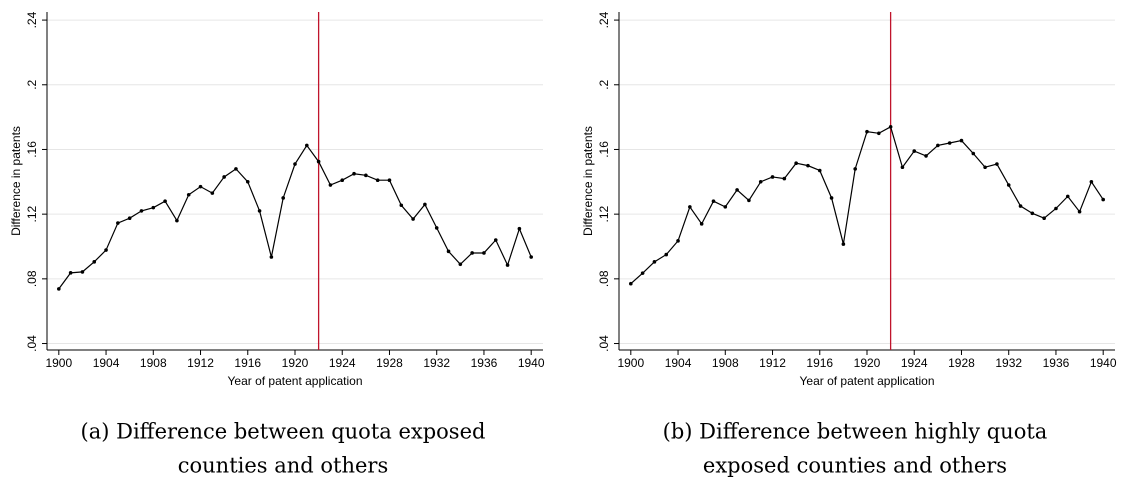 Image resolution: width=1121 pixels, height=493 pixels. Describe the element at coordinates (604, 278) in the screenshot. I see `y-tick-label: .08` at that location.